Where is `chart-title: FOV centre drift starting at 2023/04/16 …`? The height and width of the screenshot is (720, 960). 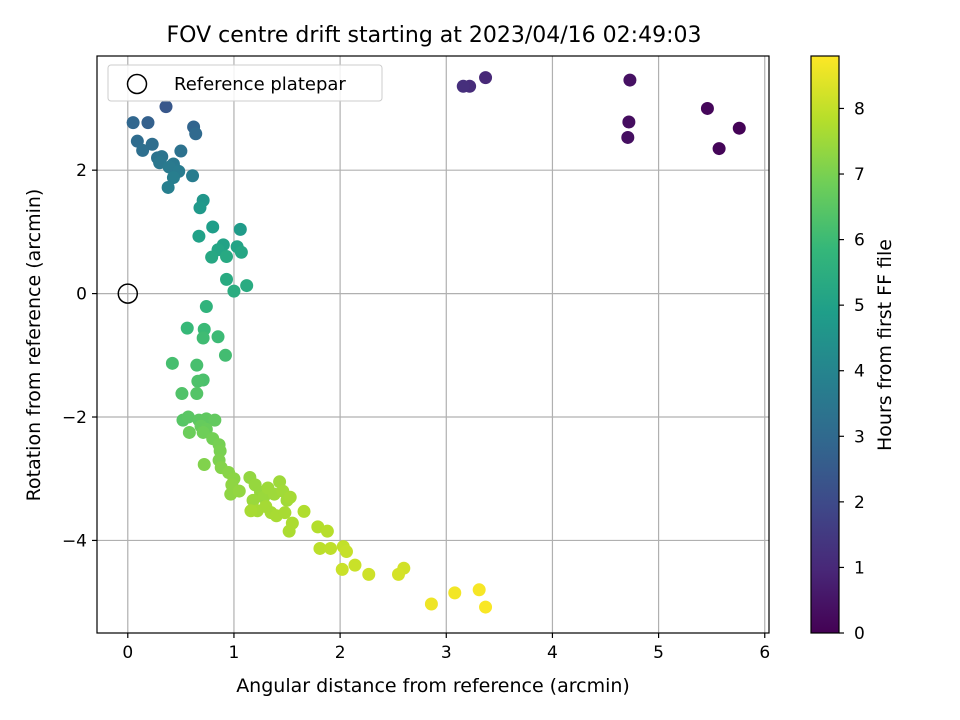
chart-title: FOV centre drift starting at 2023/04/16 … is located at coordinates (434, 35).